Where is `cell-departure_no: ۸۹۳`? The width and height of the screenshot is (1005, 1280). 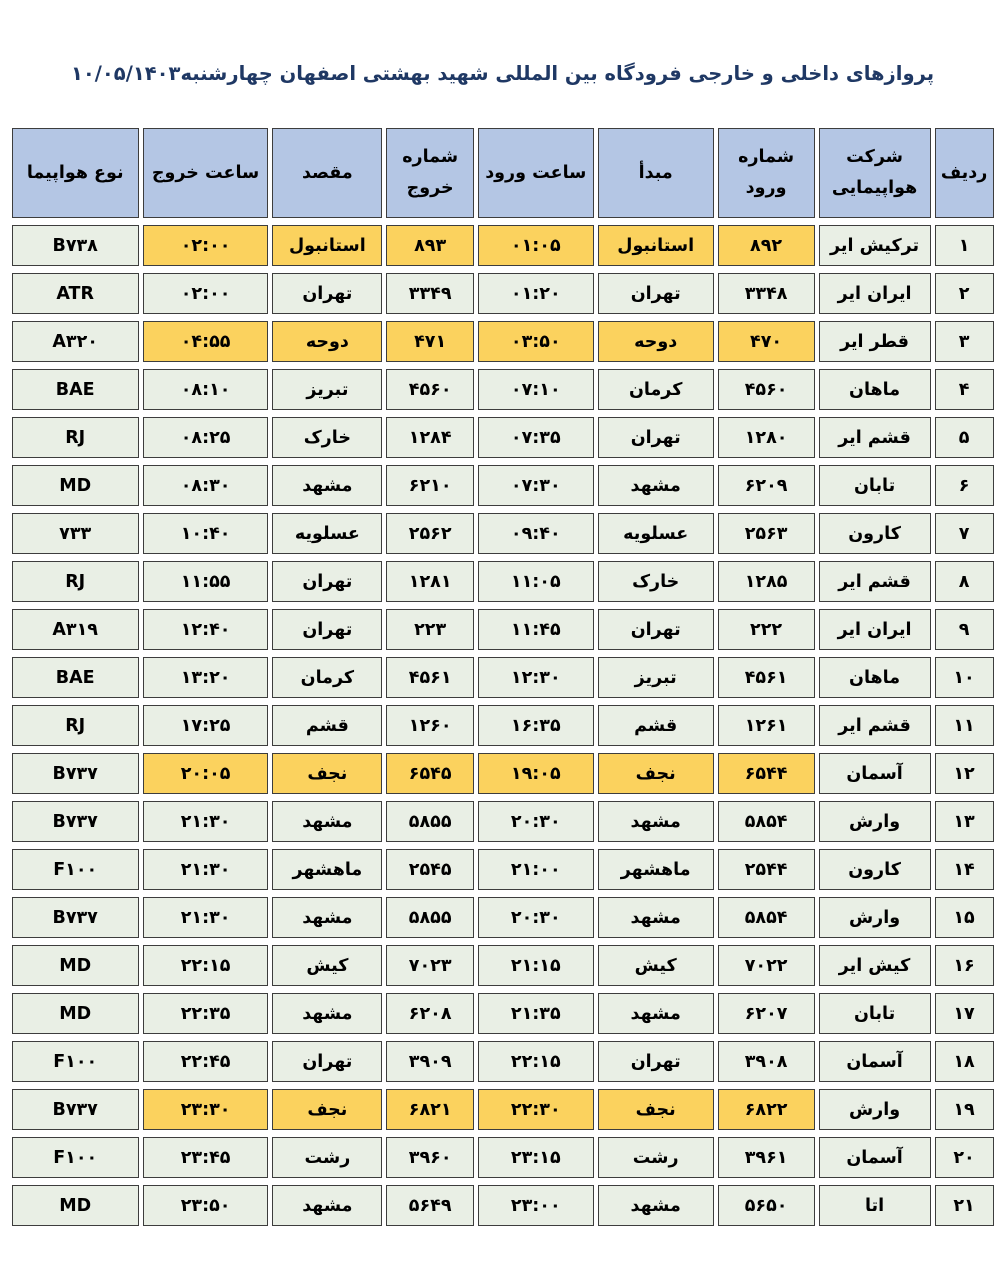
cell-departure_no: ۸۹۳ is located at coordinates (430, 245).